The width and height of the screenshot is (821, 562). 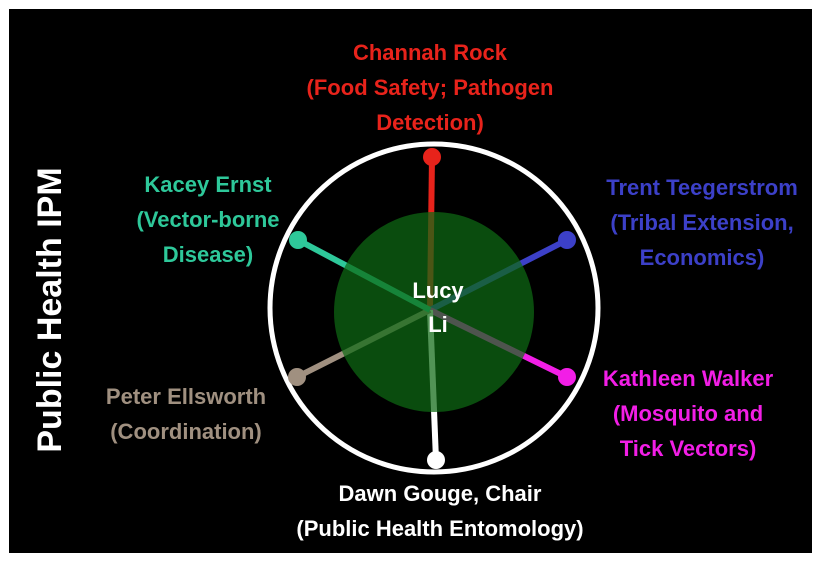 I want to click on node-label: (Public Health Entomology), so click(x=439, y=528).